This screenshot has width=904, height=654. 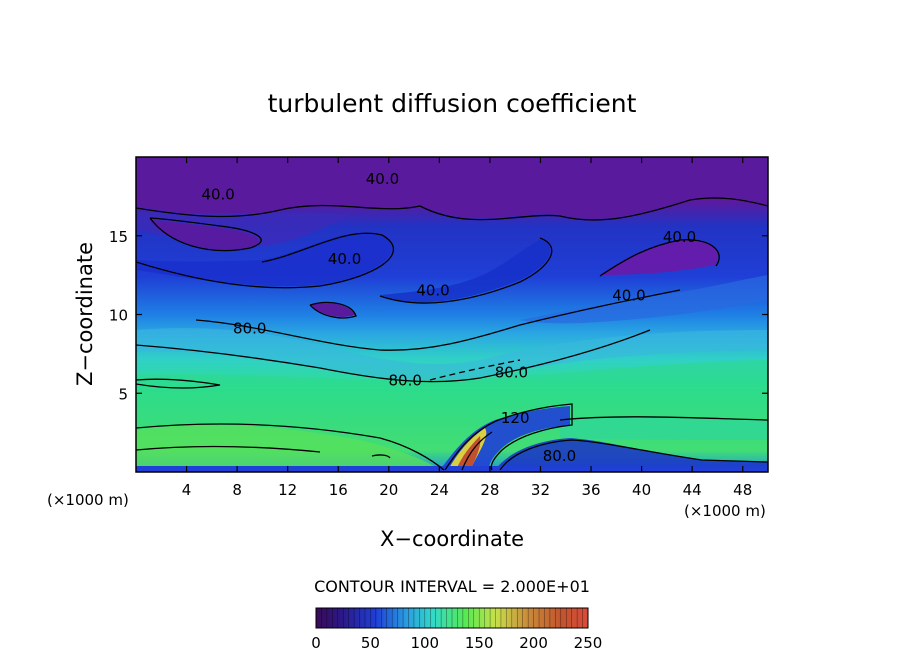 I want to click on colorbar-tick-label: 0, so click(x=316, y=643).